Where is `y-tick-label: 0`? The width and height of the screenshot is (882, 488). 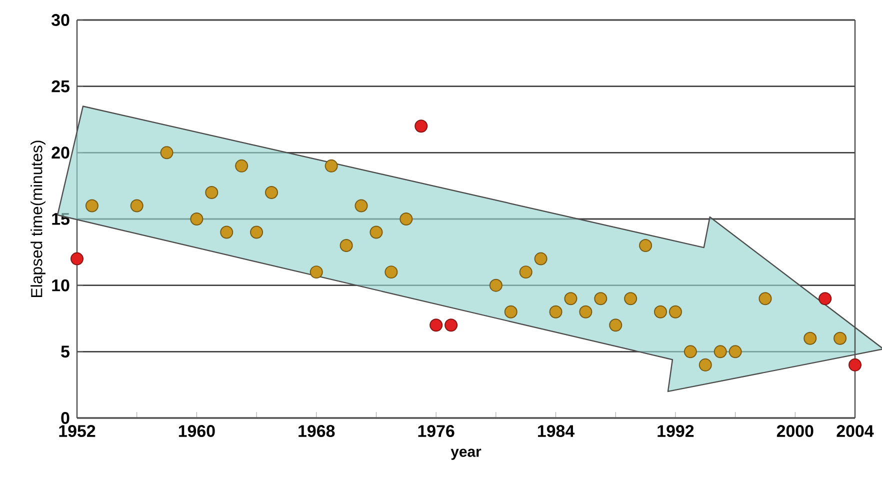 y-tick-label: 0 is located at coordinates (65, 418).